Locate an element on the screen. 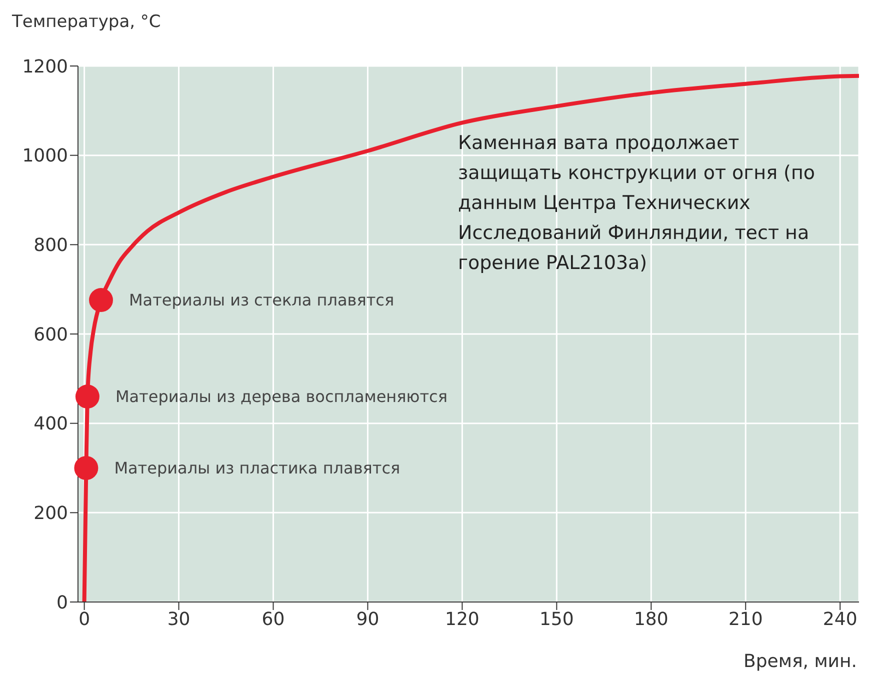  x-tick-label: 120 is located at coordinates (462, 619).